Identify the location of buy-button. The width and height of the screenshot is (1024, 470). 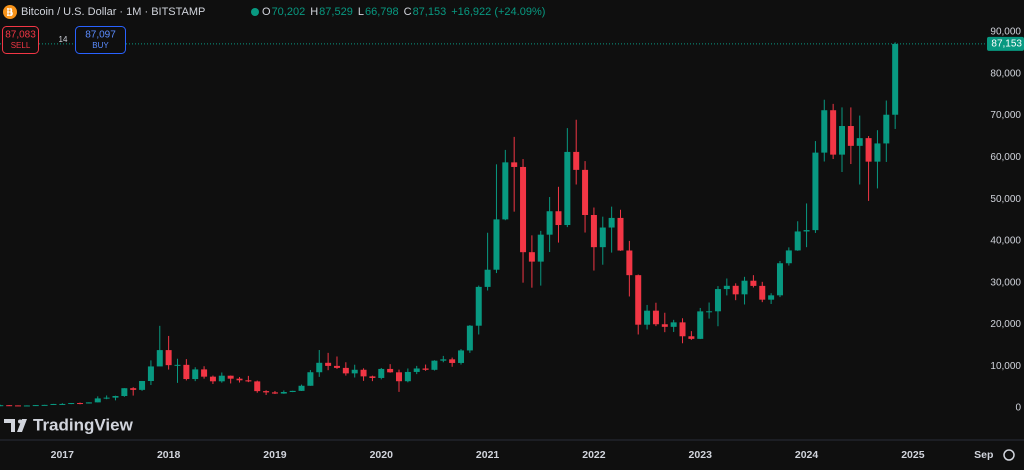
(100, 40).